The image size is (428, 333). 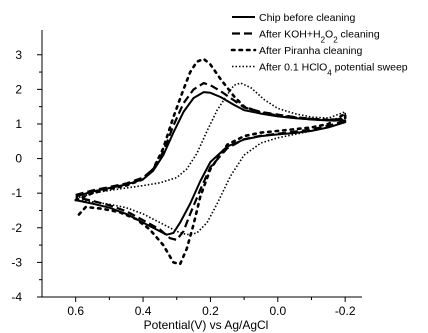 What do you see at coordinates (16, 262) in the screenshot?
I see `y-tick-label: -3` at bounding box center [16, 262].